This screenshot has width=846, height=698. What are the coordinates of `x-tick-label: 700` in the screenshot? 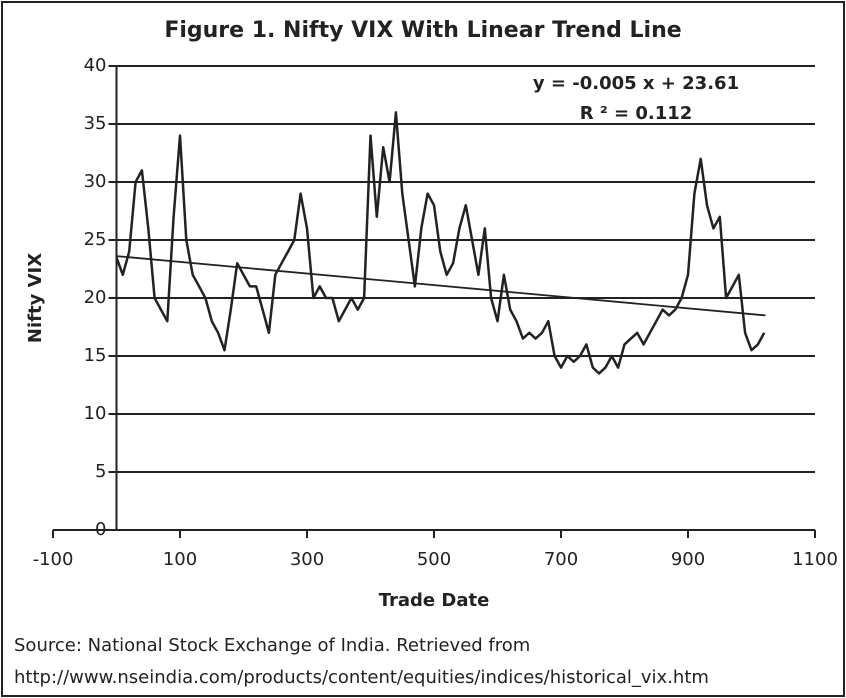 It's located at (561, 559).